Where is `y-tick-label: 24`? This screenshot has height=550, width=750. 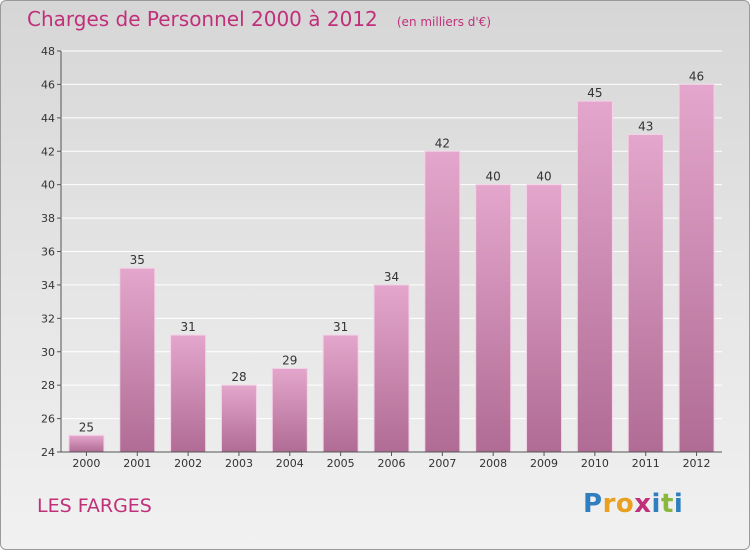 y-tick-label: 24 is located at coordinates (48, 452).